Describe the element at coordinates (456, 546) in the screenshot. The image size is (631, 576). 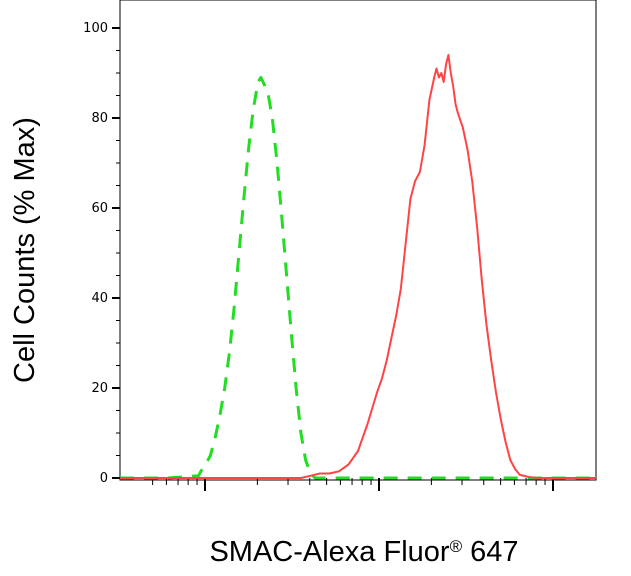
I see `x-axis-title-superscript: ®` at that location.